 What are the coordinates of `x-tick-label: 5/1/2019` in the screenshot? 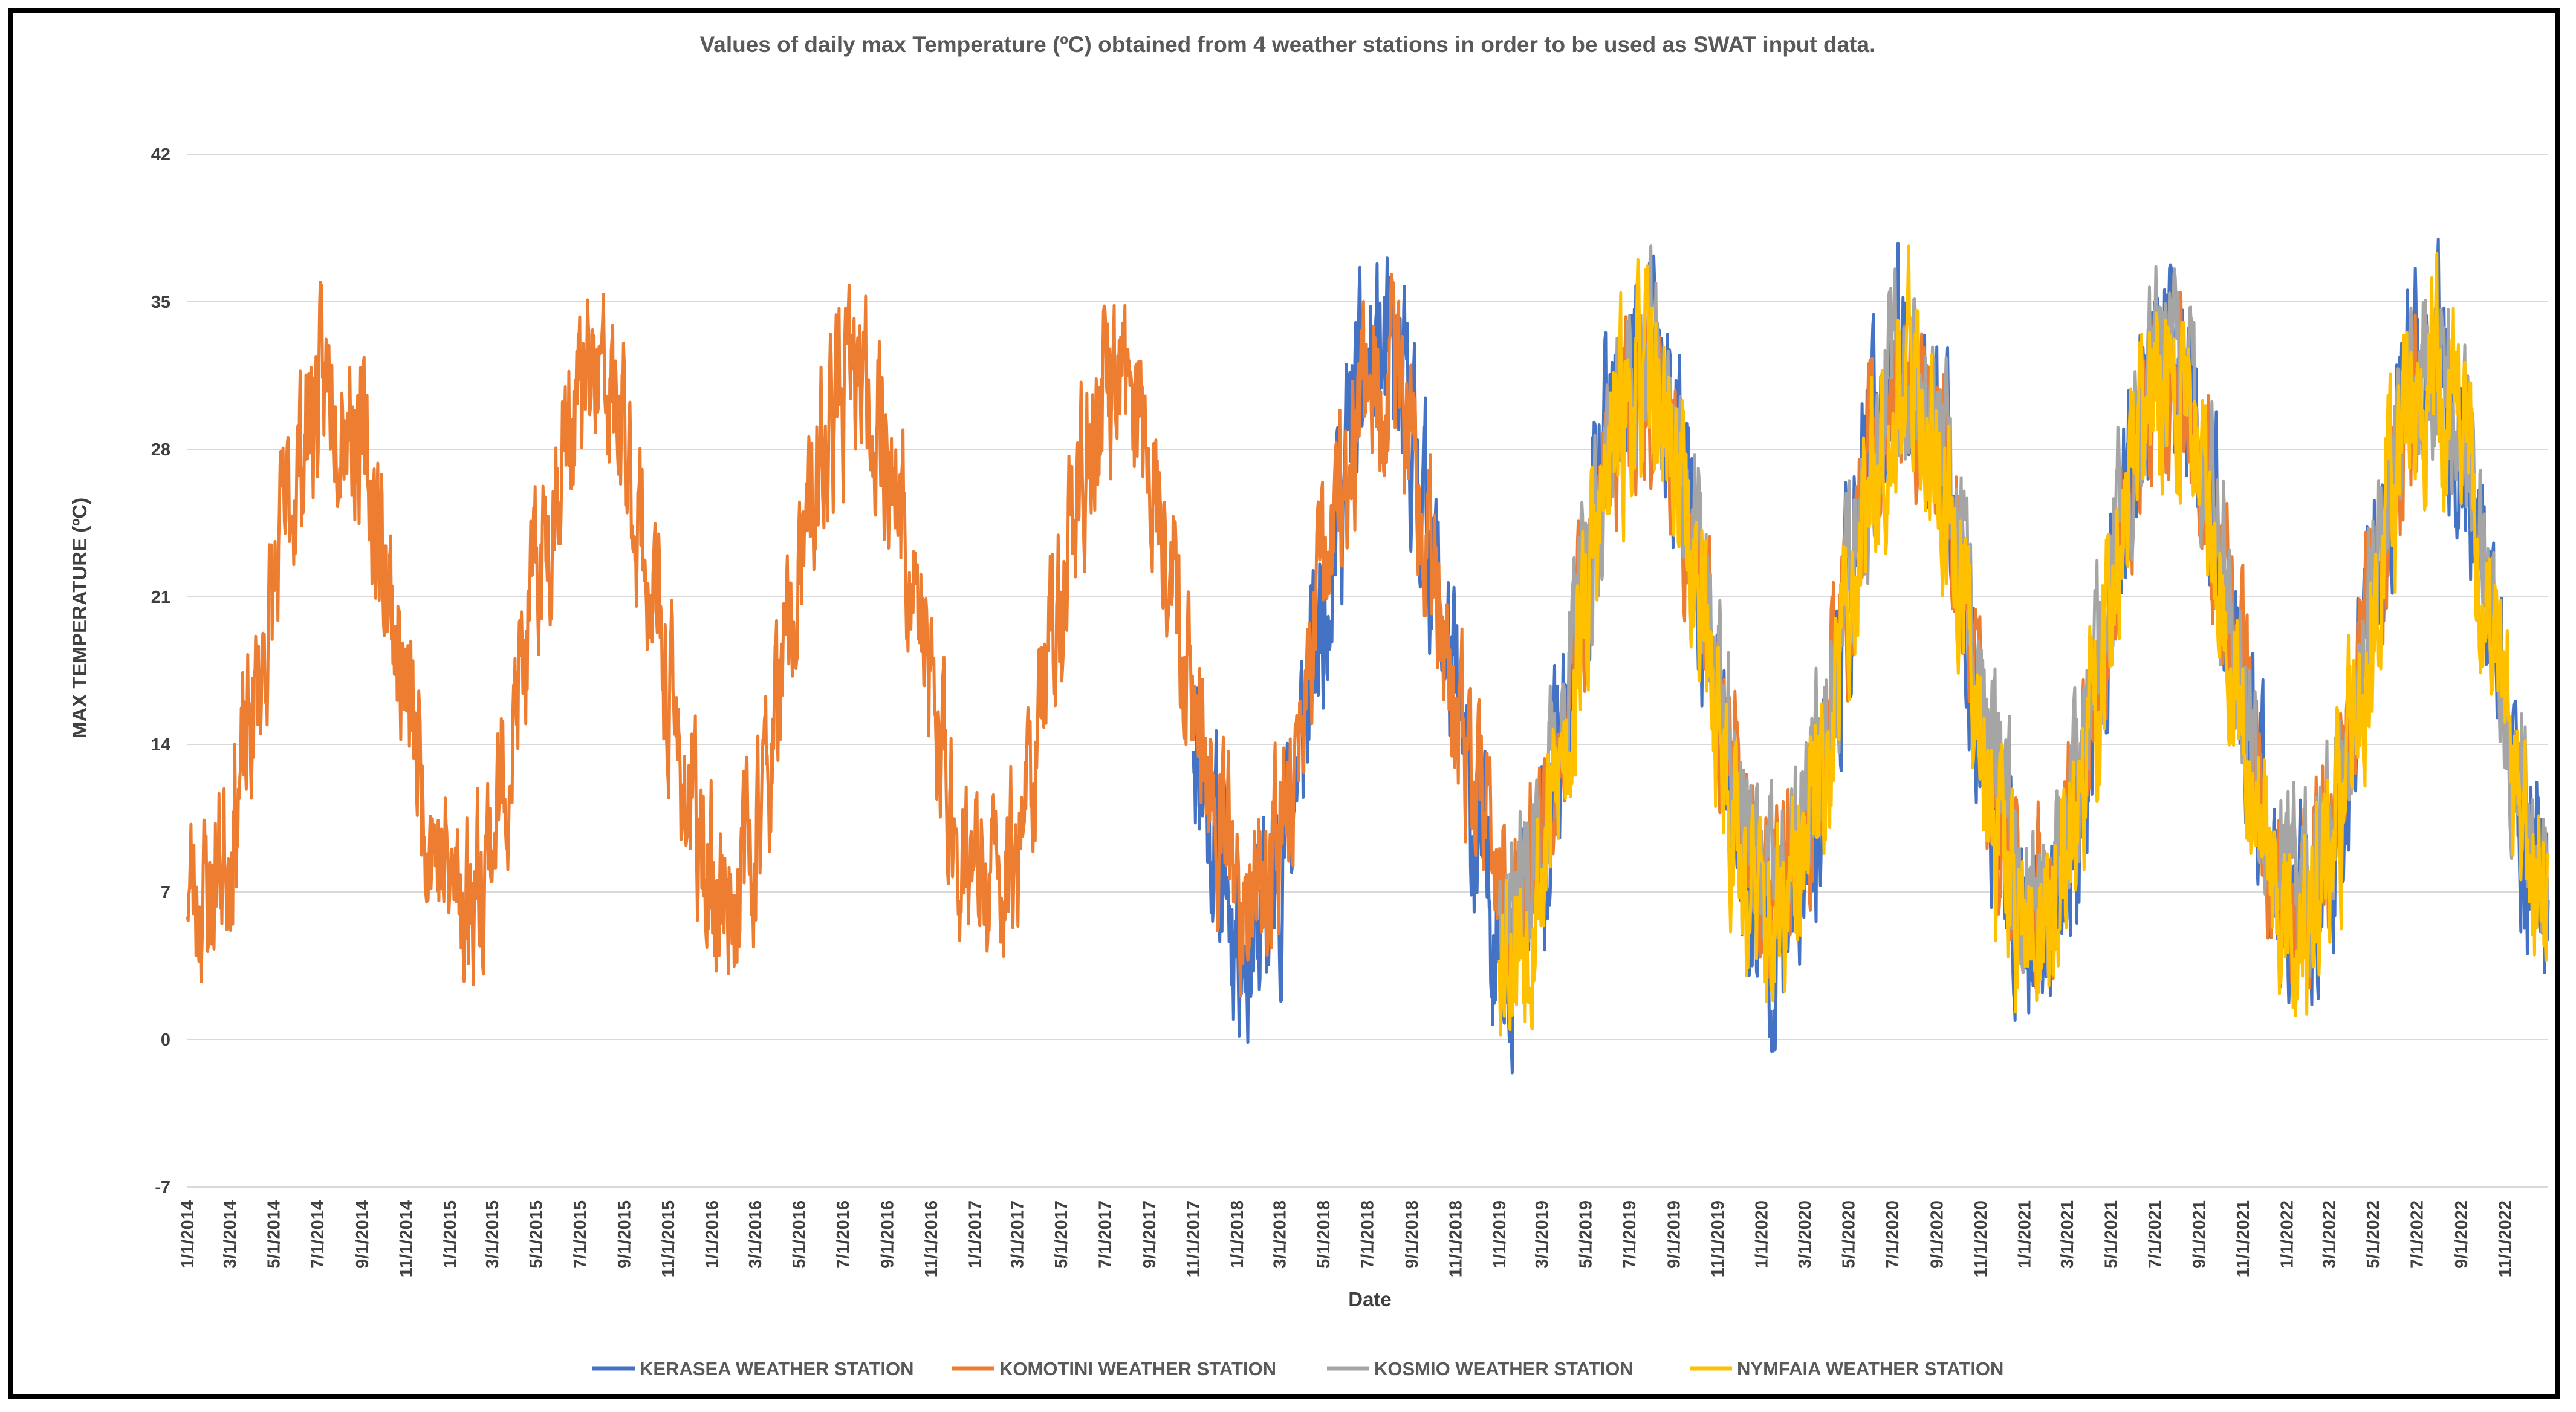 It's located at (1587, 1234).